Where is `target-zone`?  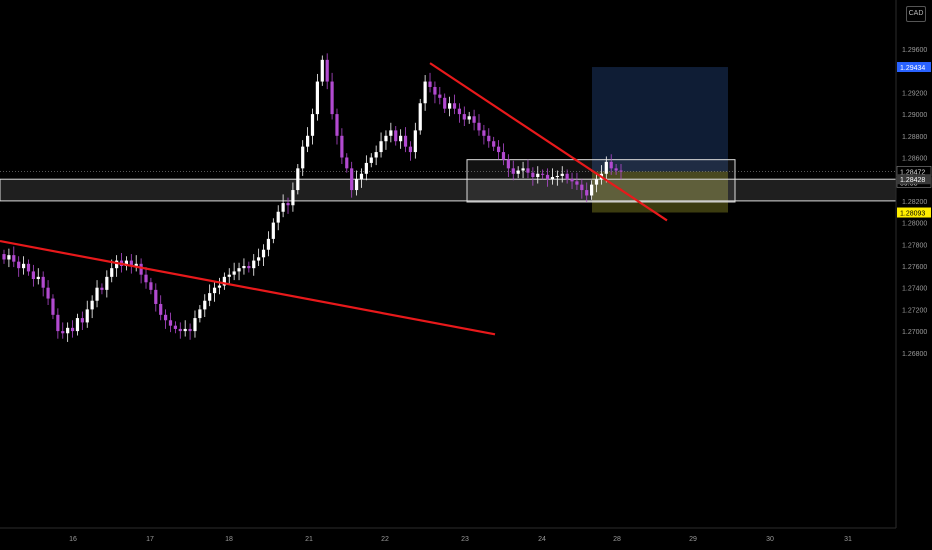 target-zone is located at coordinates (660, 119).